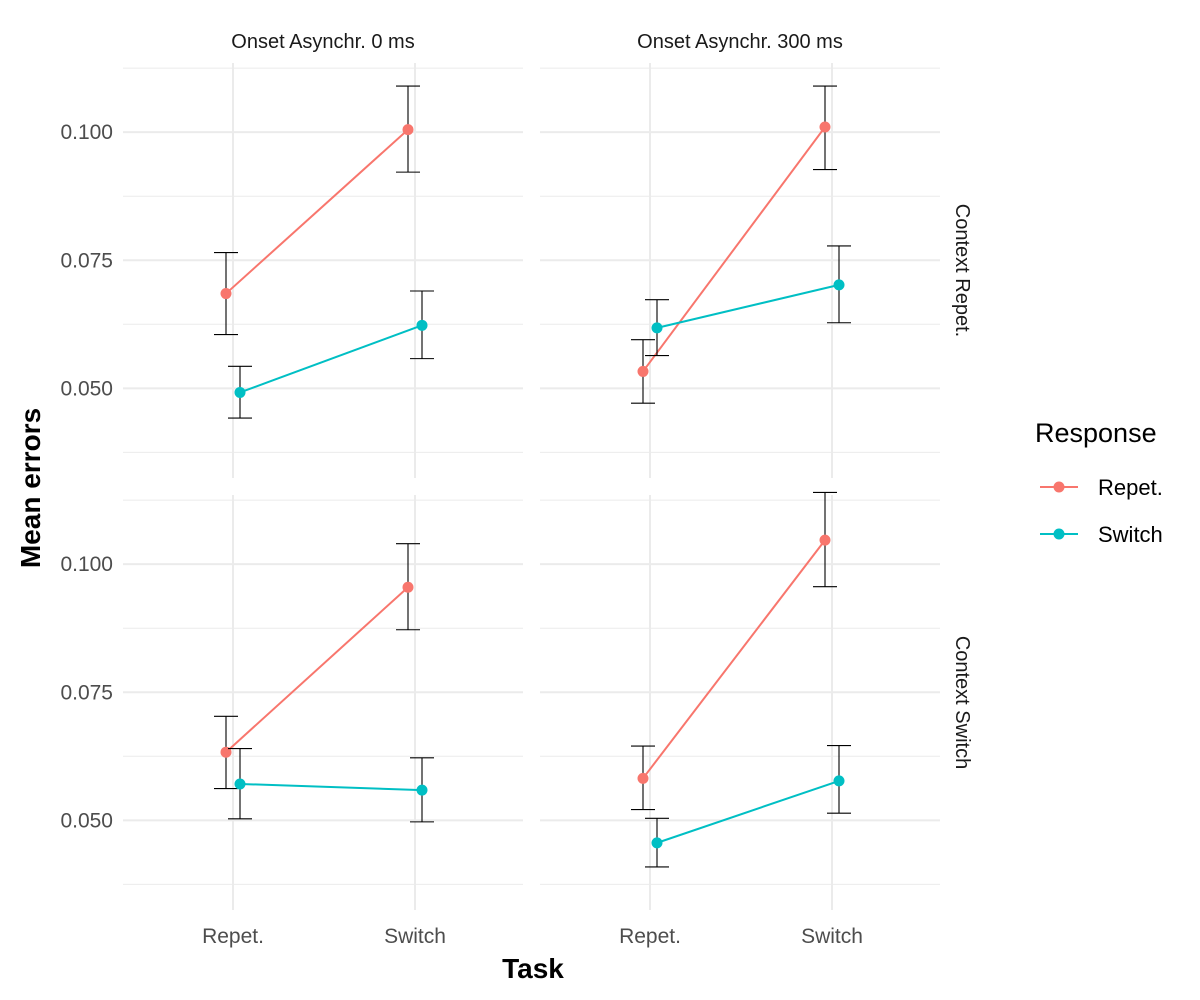 The image size is (1200, 1000). I want to click on facet-row-label: Context Switch, so click(962, 702).